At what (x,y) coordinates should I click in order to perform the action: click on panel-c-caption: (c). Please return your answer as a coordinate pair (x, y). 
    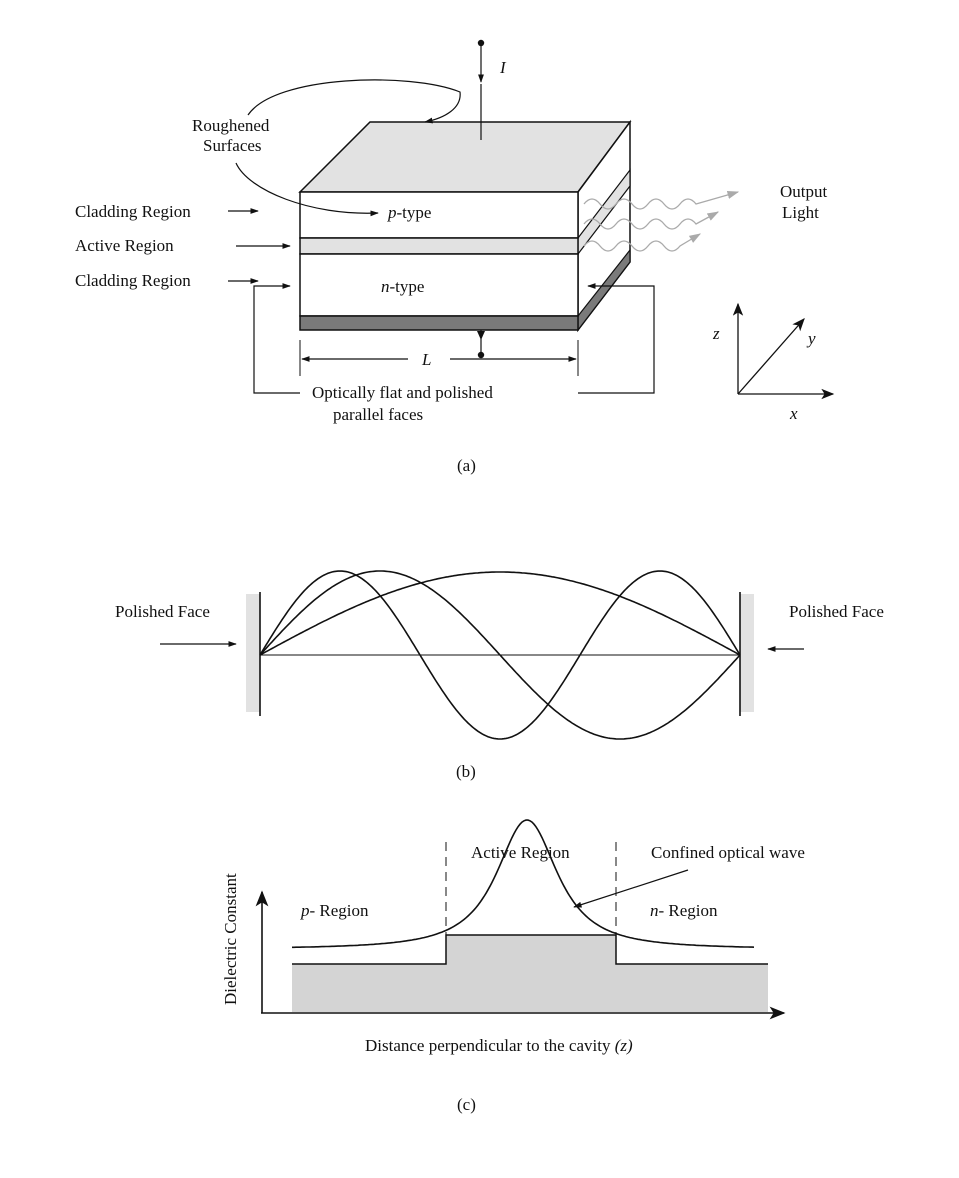
    Looking at the image, I should click on (466, 1104).